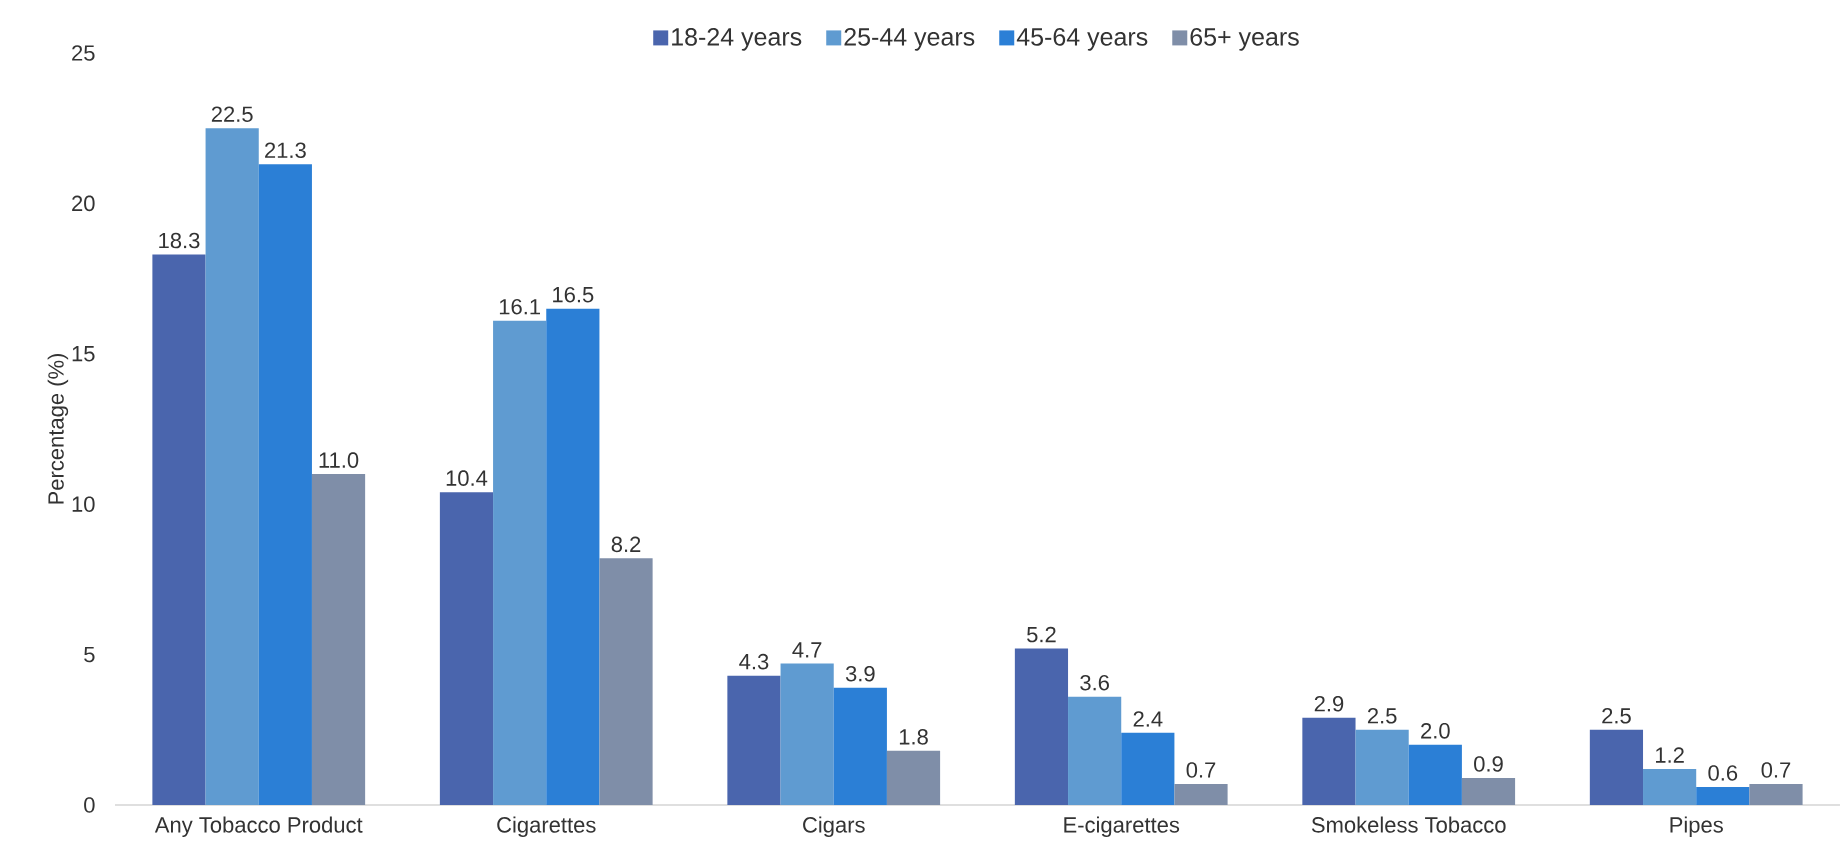  What do you see at coordinates (83, 354) in the screenshot?
I see `y-tick-label: 15` at bounding box center [83, 354].